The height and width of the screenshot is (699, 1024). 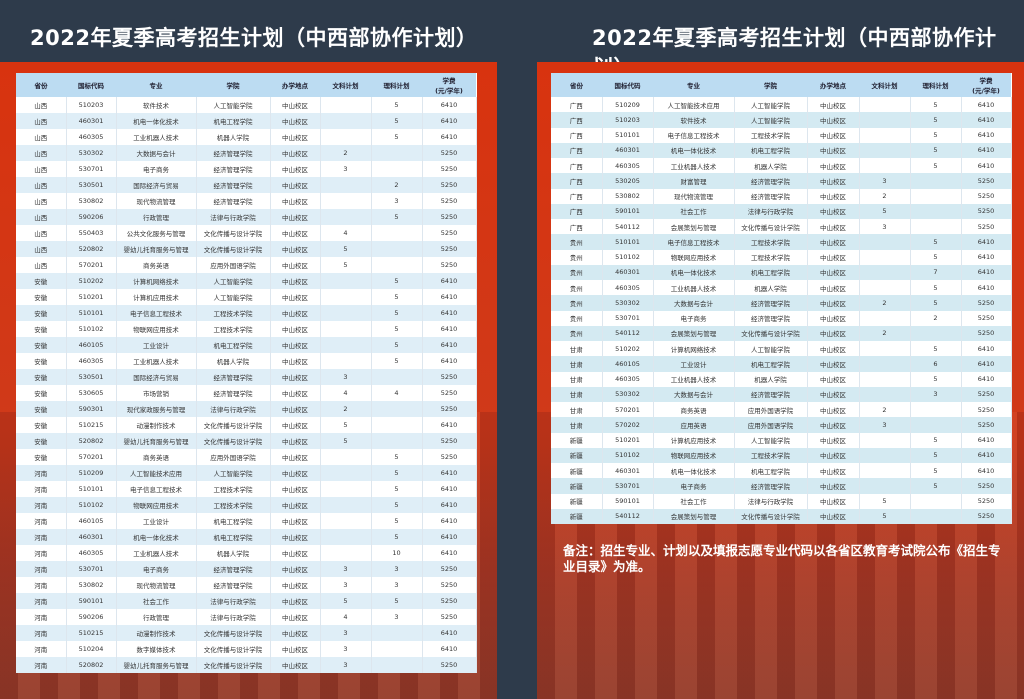 What do you see at coordinates (885, 211) in the screenshot?
I see `cell-arts-quota: 5` at bounding box center [885, 211].